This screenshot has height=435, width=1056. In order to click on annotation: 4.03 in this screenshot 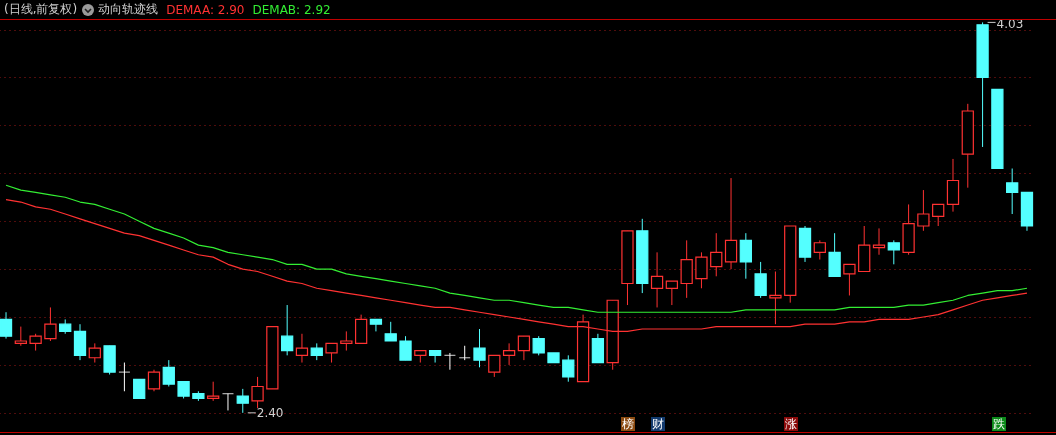, I will do `click(1010, 24)`.